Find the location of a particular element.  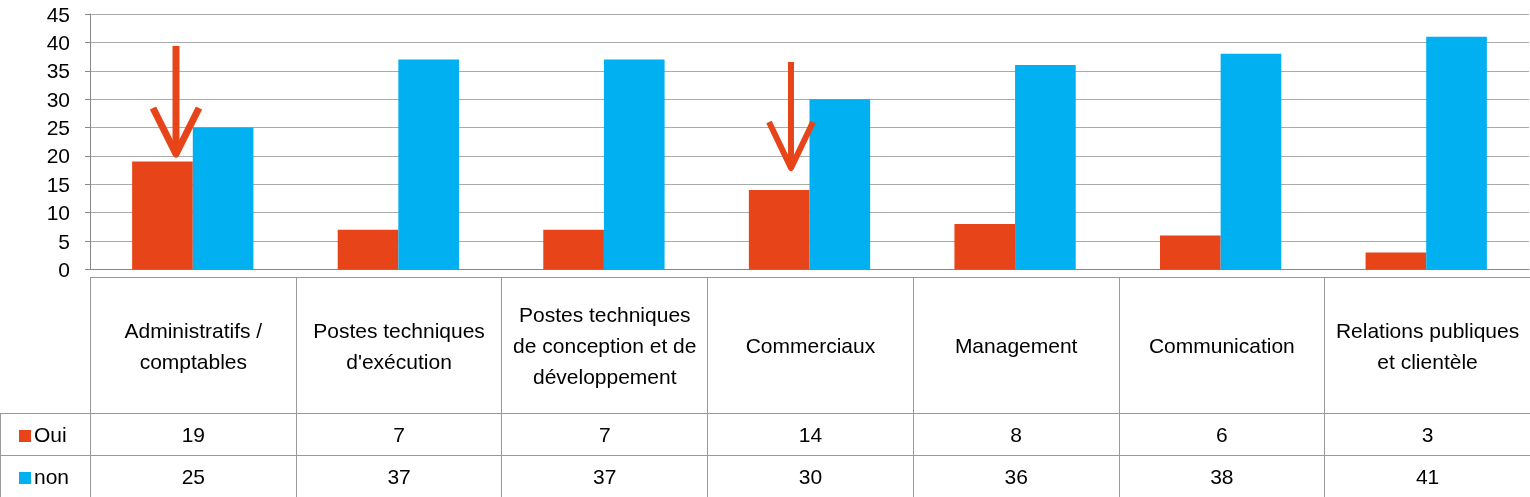

y-tick-label: 20 is located at coordinates (58, 156).